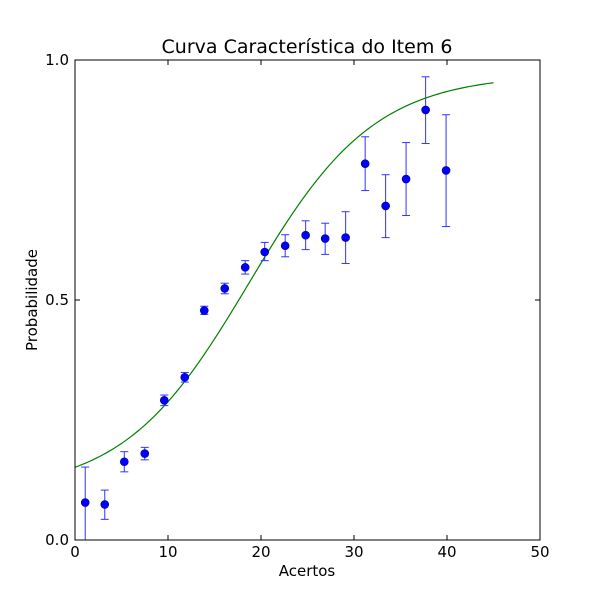 The width and height of the screenshot is (600, 600). What do you see at coordinates (307, 571) in the screenshot?
I see `x-axis-label: Acertos` at bounding box center [307, 571].